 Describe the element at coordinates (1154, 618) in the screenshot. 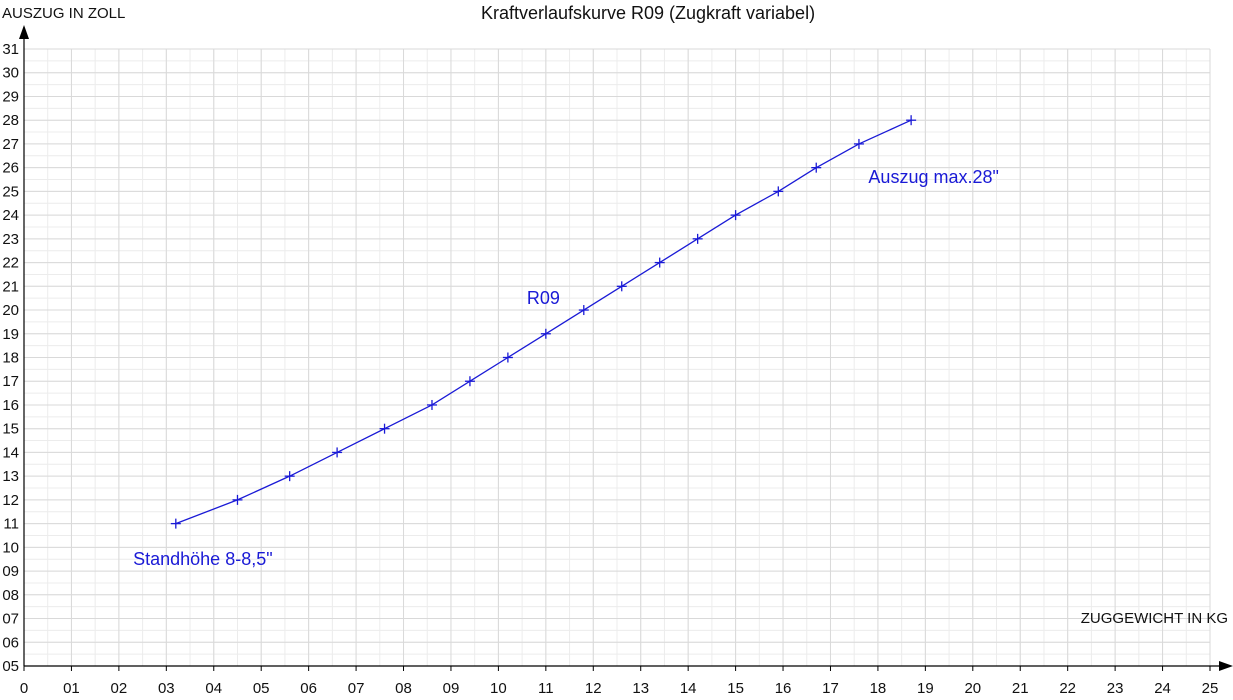

I see `x-axis-label: ZUGGEWICHT IN KG` at that location.